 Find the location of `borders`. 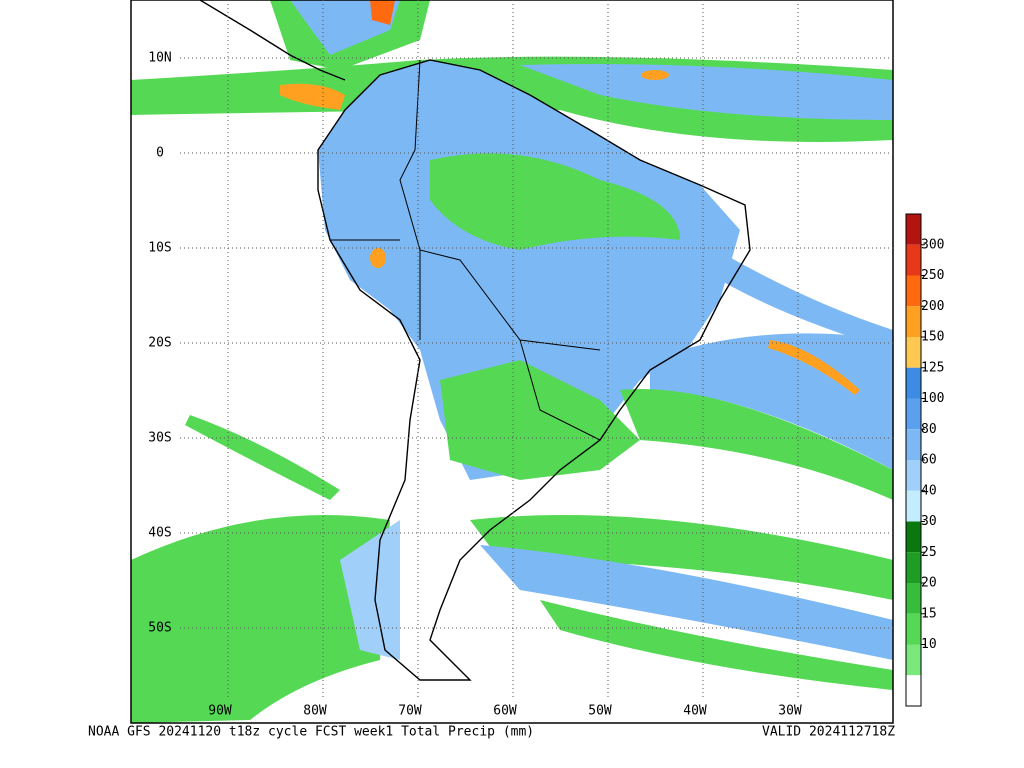

borders is located at coordinates (465, 250).